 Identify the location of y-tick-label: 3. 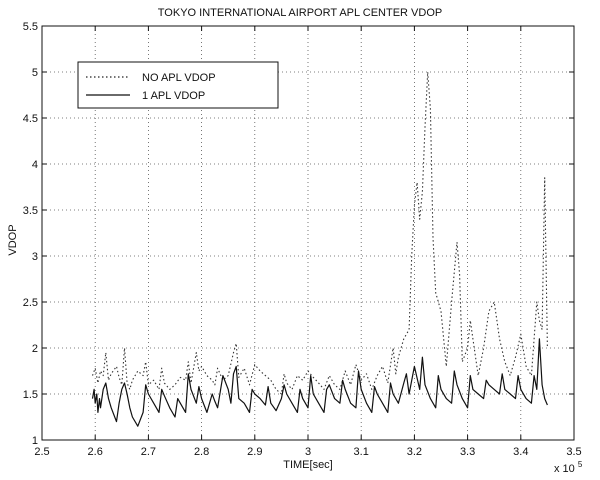
(35, 257).